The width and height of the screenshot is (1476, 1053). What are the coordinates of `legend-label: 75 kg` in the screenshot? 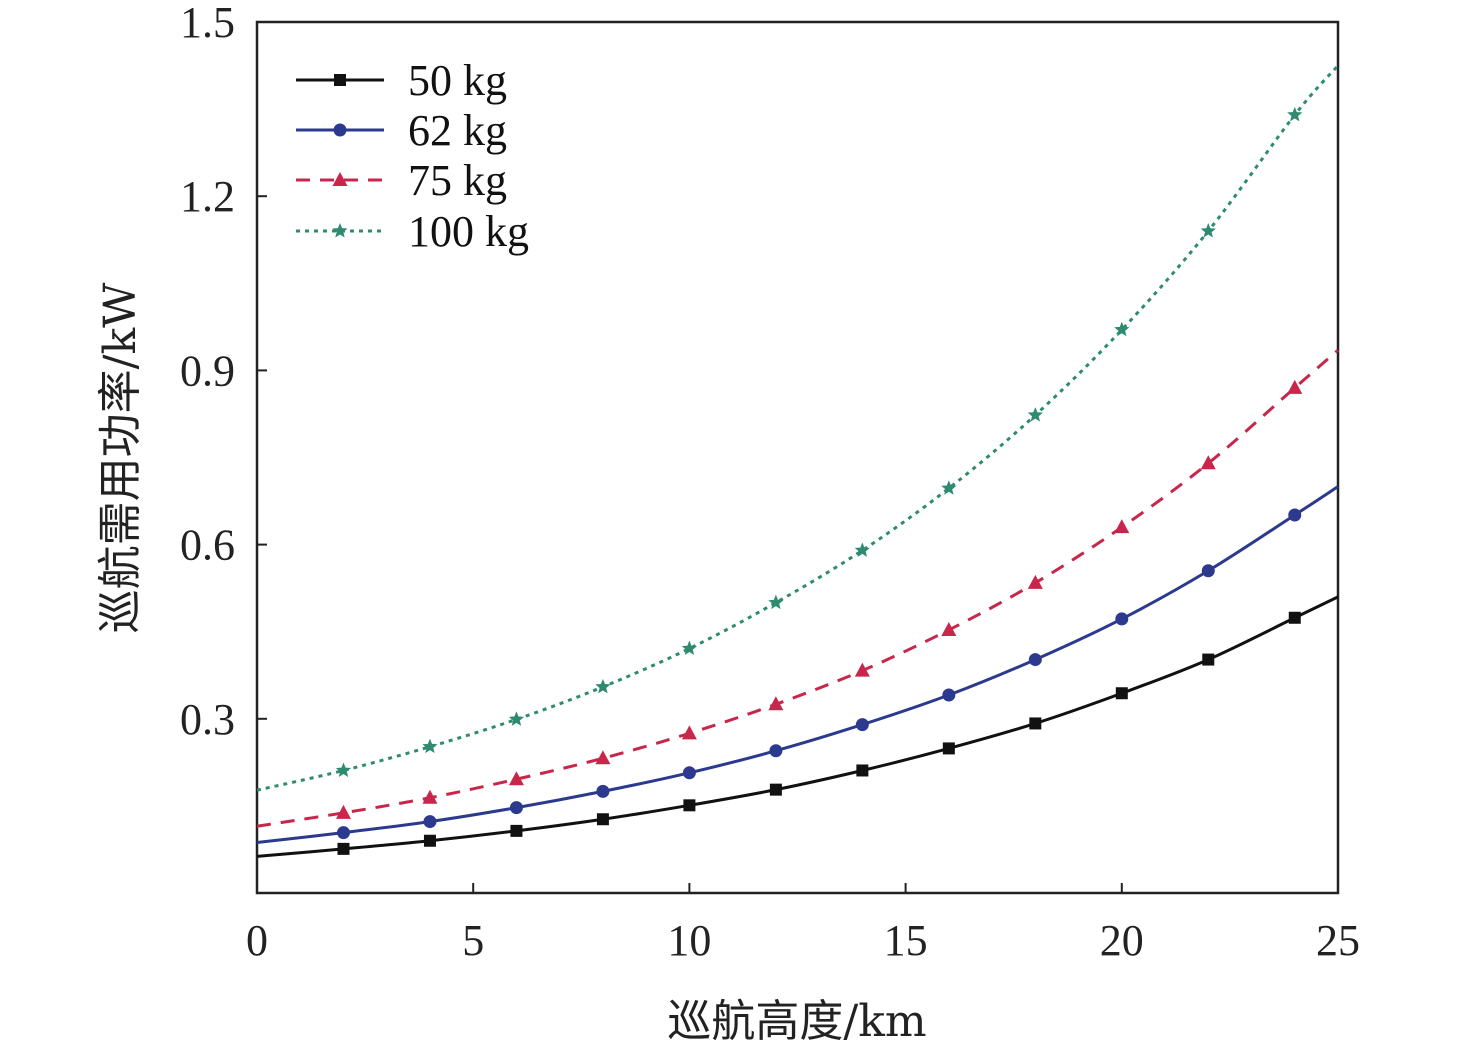 It's located at (457, 180).